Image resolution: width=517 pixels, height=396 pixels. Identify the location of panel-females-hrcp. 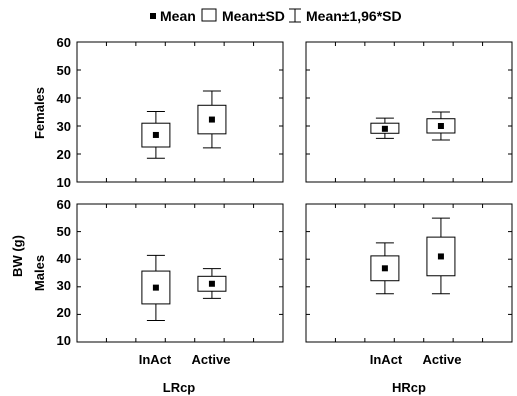
(409, 112).